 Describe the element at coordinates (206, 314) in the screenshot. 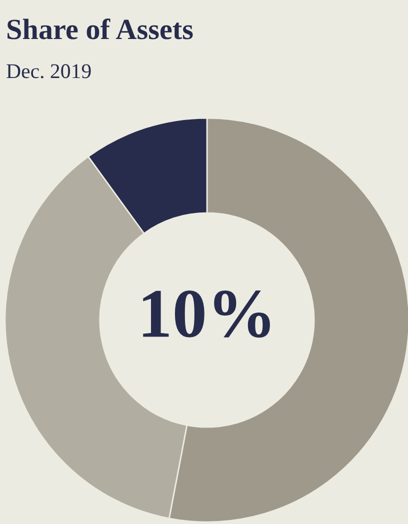

I see `text: 10%` at that location.